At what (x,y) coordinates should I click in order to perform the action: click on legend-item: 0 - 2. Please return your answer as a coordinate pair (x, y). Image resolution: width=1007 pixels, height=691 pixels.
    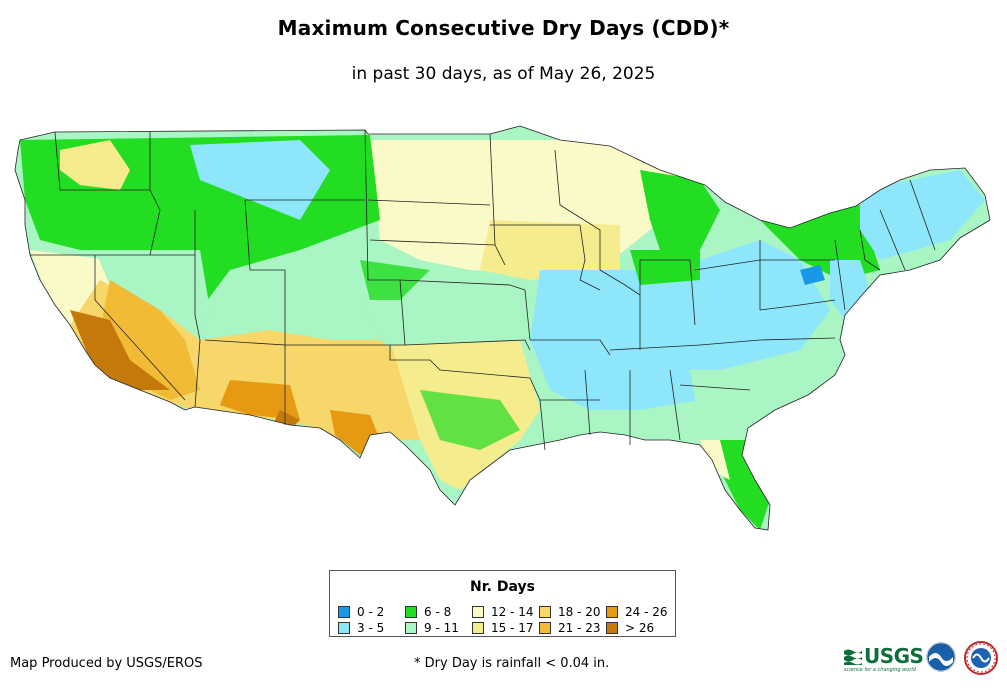
    Looking at the image, I should click on (371, 612).